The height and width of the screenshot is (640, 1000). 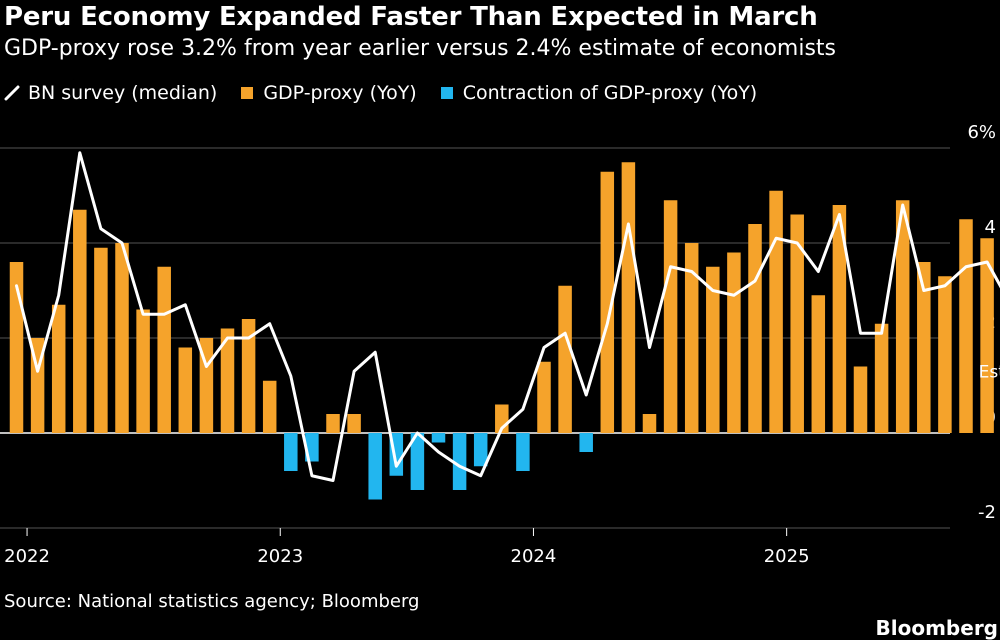 What do you see at coordinates (27, 556) in the screenshot?
I see `x-tick-label: 2022` at bounding box center [27, 556].